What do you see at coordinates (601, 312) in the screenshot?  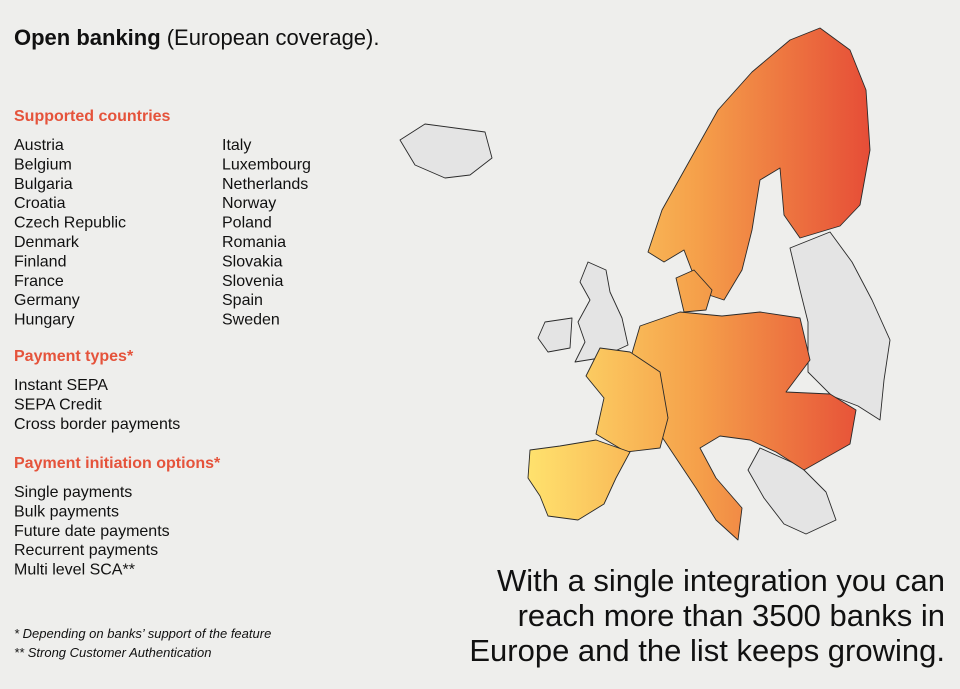 I see `great-britain` at bounding box center [601, 312].